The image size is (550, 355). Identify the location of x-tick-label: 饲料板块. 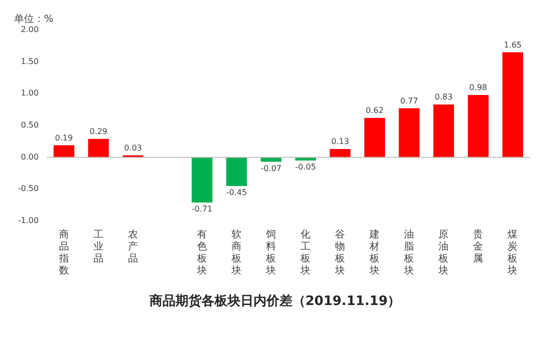
(270, 253).